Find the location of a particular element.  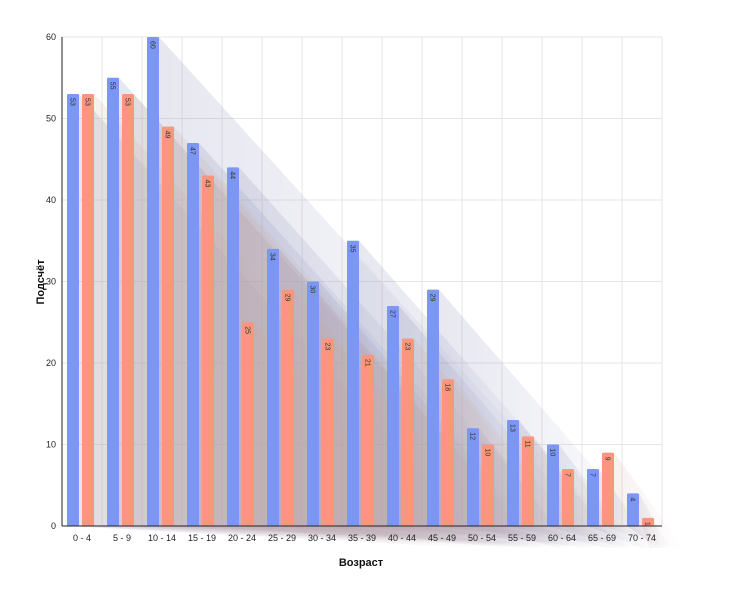

data-label: 11 is located at coordinates (527, 443).